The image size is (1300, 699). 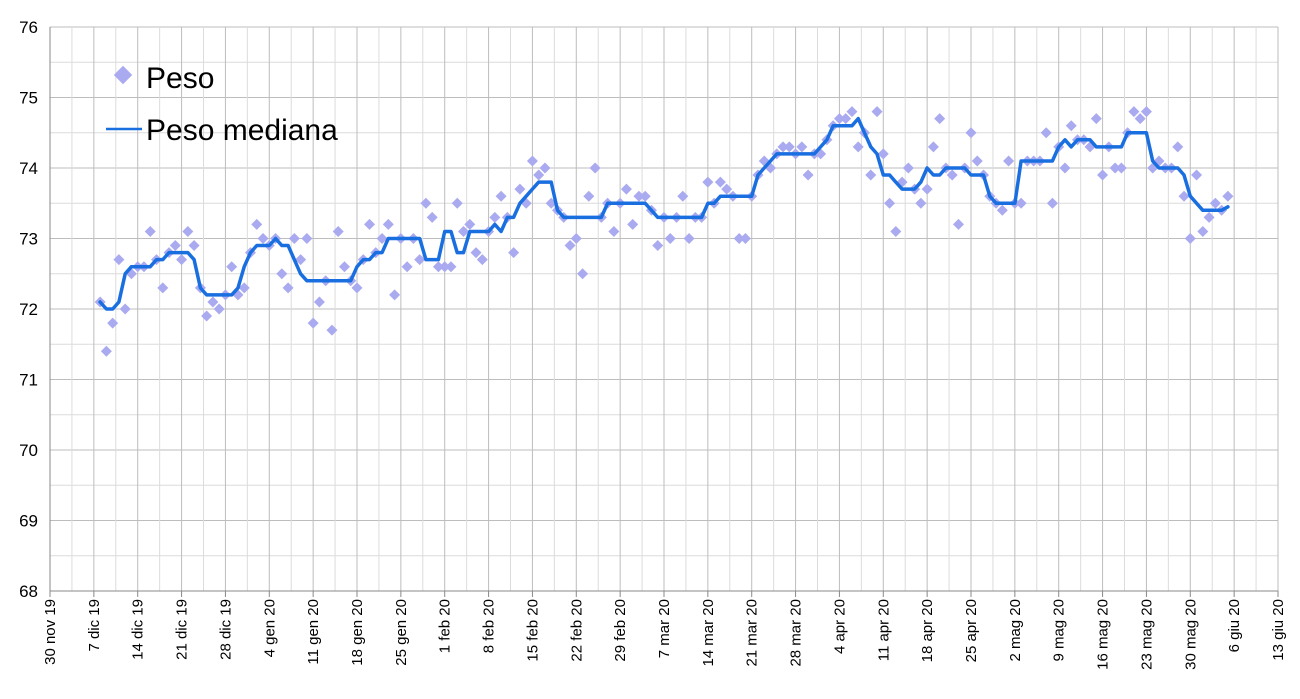 What do you see at coordinates (182, 629) in the screenshot?
I see `x-tick-label: 21 dic 19` at bounding box center [182, 629].